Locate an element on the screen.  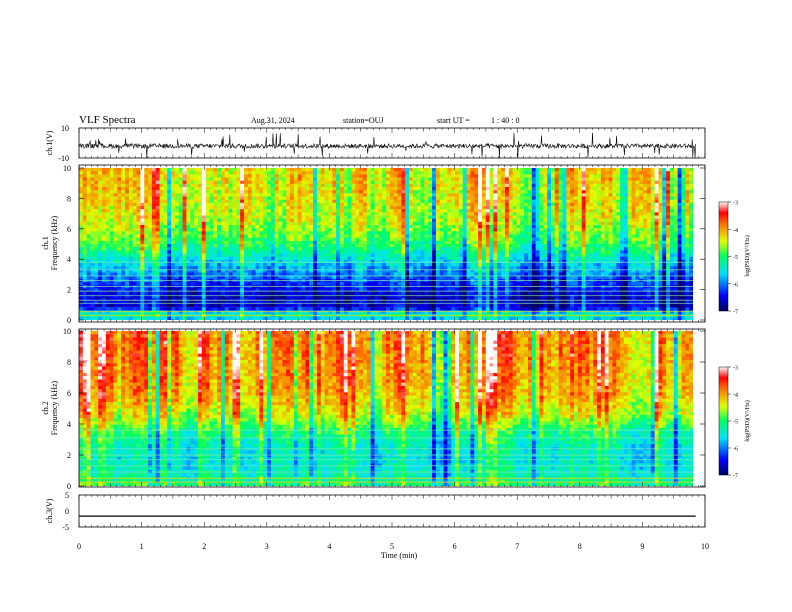
station-label: station=OUJ is located at coordinates (363, 120).